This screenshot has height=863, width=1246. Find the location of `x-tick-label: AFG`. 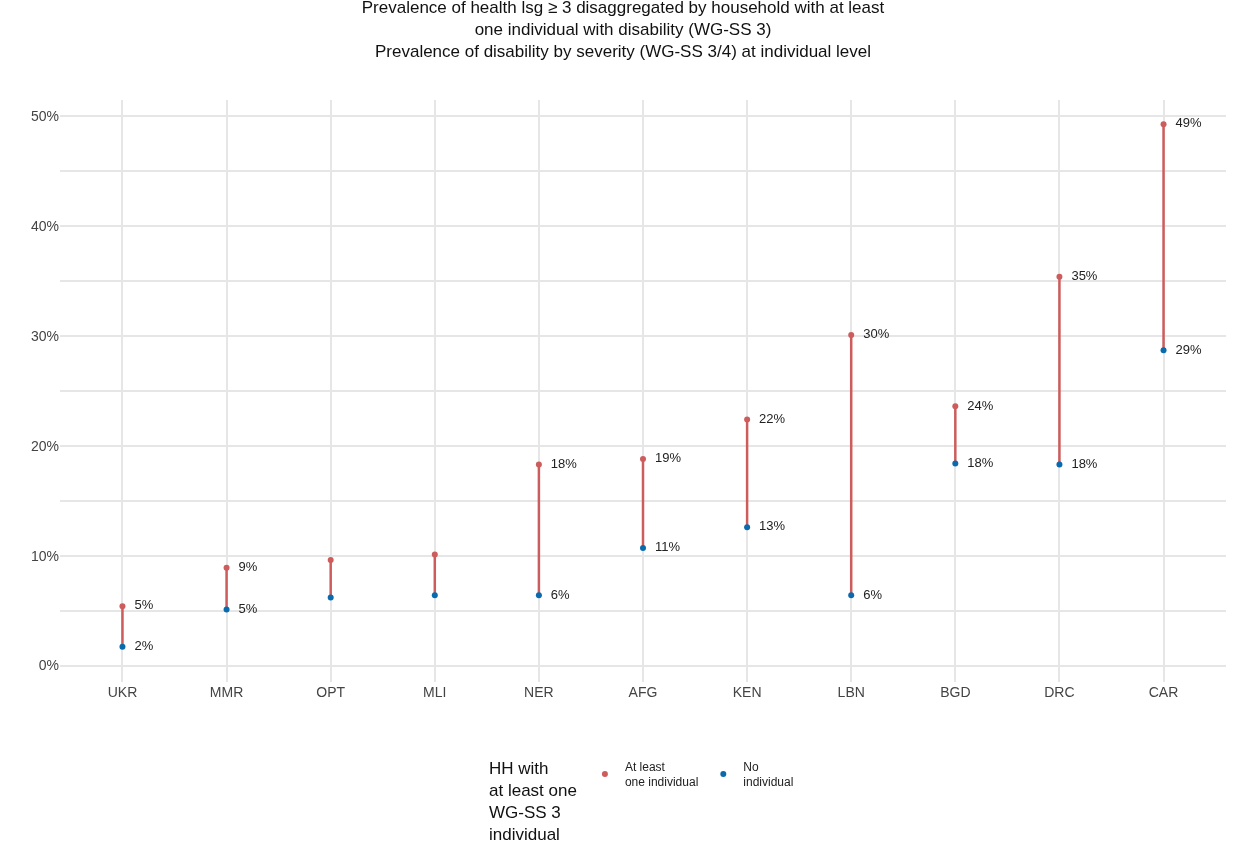

x-tick-label: AFG is located at coordinates (643, 692).